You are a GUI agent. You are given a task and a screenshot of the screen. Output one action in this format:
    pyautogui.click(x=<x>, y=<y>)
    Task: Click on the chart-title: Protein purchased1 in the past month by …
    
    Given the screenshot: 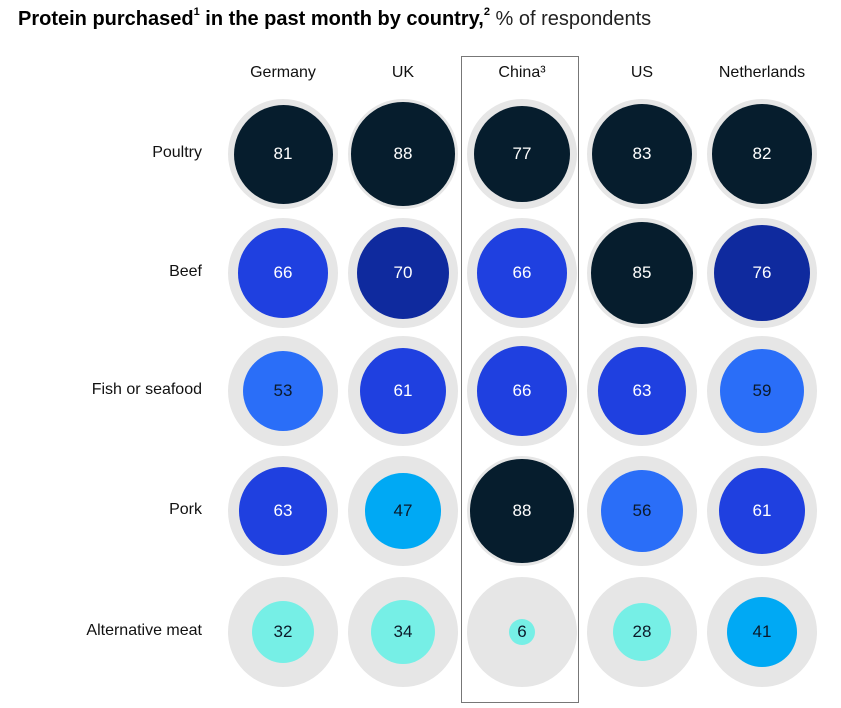 What is the action you would take?
    pyautogui.click(x=335, y=18)
    